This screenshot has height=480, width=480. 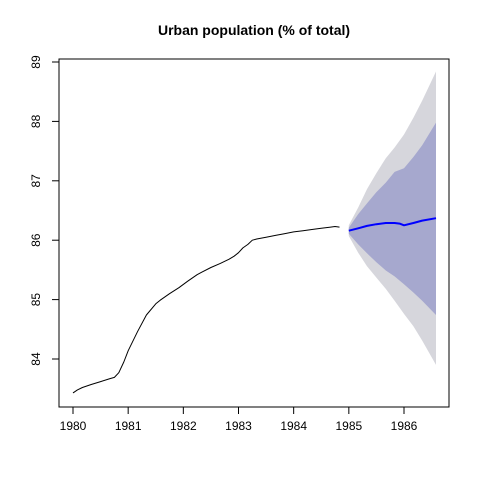 I want to click on x-tick-label: 1984, so click(x=293, y=426).